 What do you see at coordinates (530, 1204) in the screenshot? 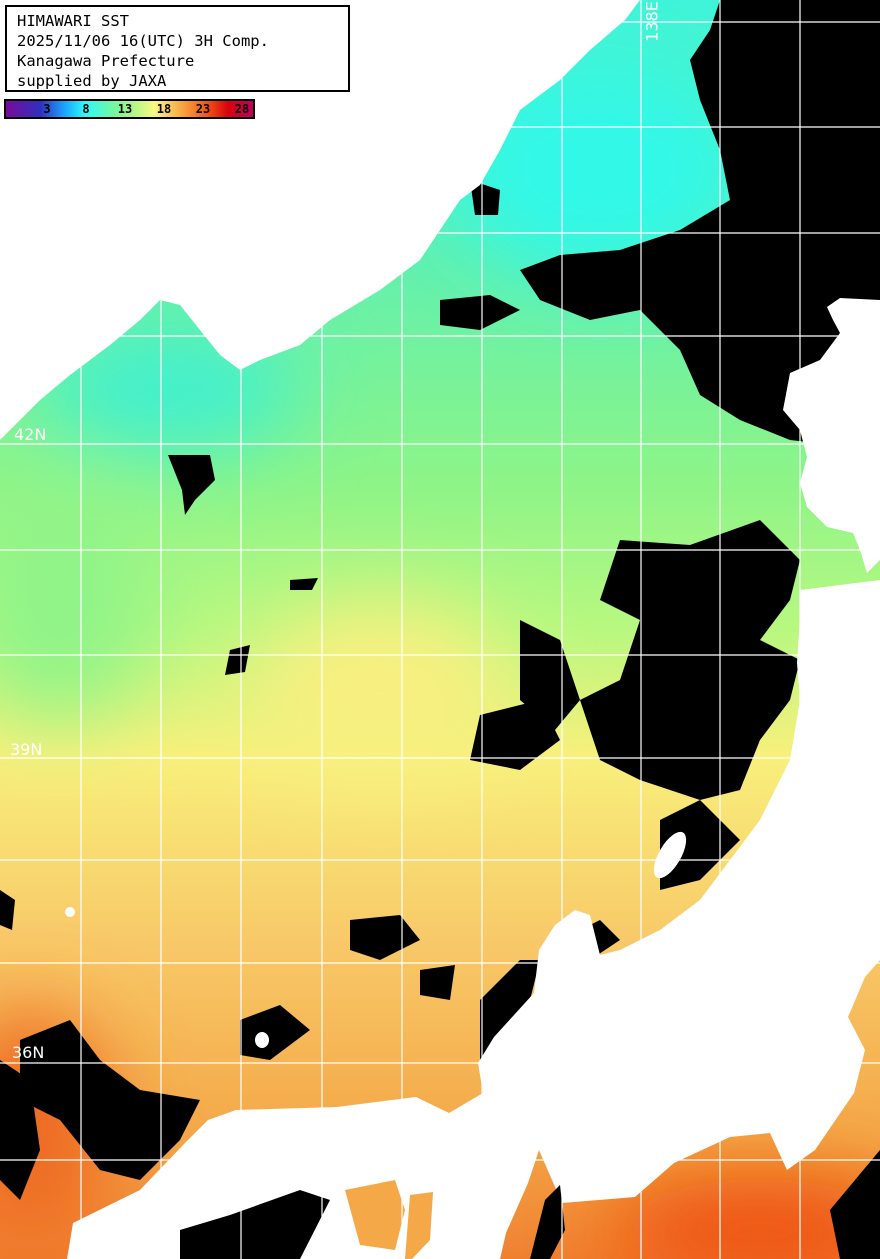
I see `southern-islands` at bounding box center [530, 1204].